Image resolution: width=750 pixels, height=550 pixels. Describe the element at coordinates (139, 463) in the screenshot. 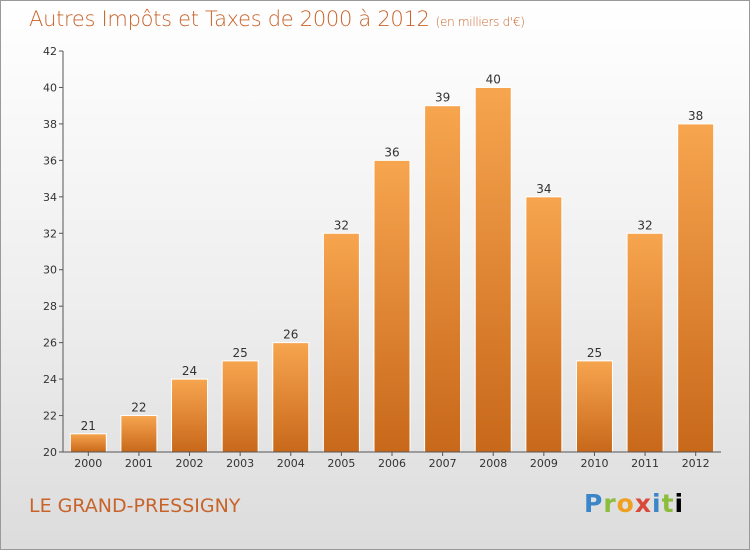

I see `x-tick-label: 2001` at that location.